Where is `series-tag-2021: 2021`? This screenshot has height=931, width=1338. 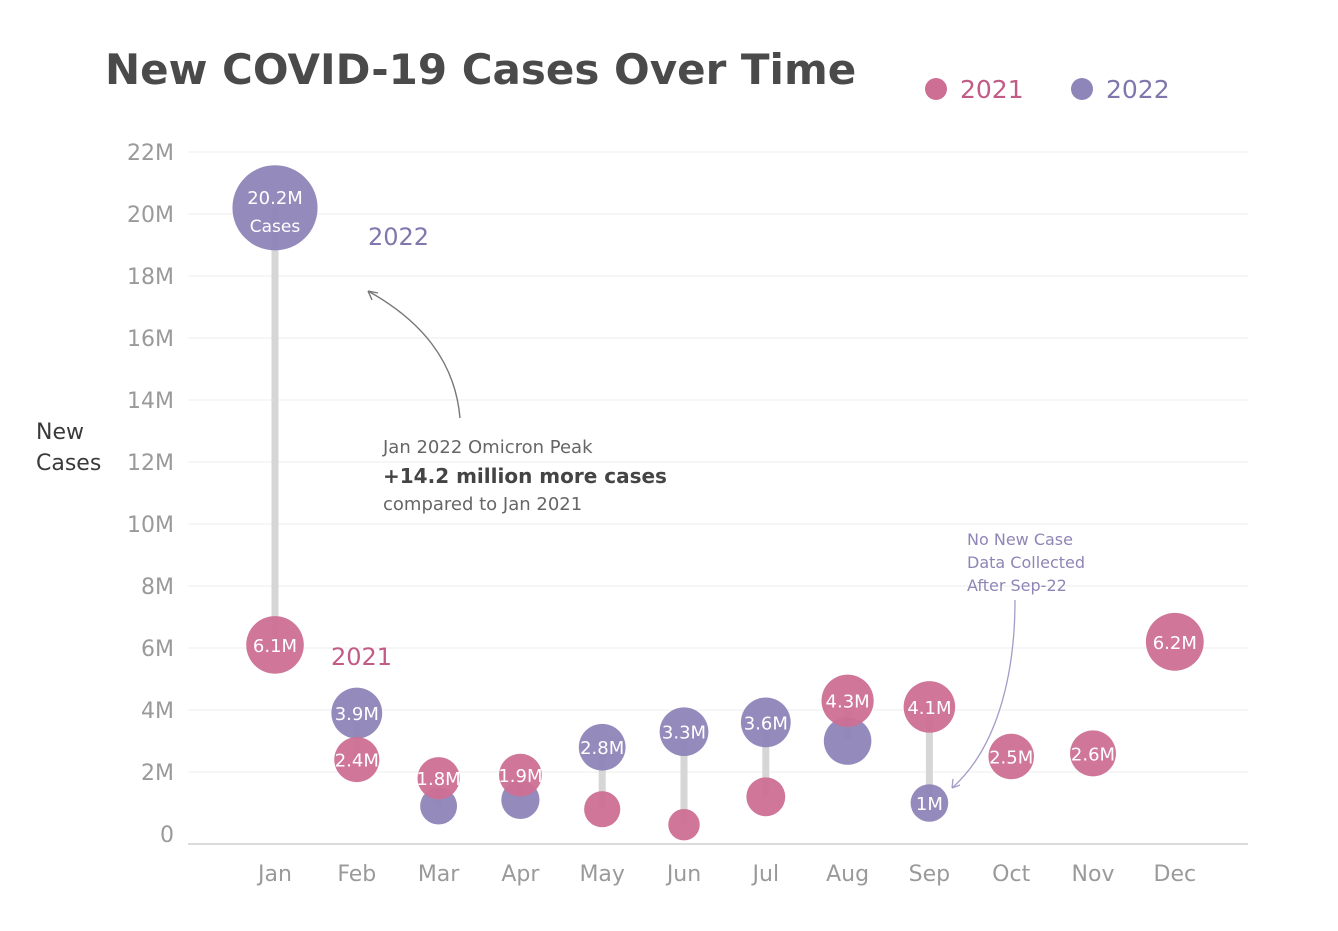
series-tag-2021: 2021 is located at coordinates (361, 657).